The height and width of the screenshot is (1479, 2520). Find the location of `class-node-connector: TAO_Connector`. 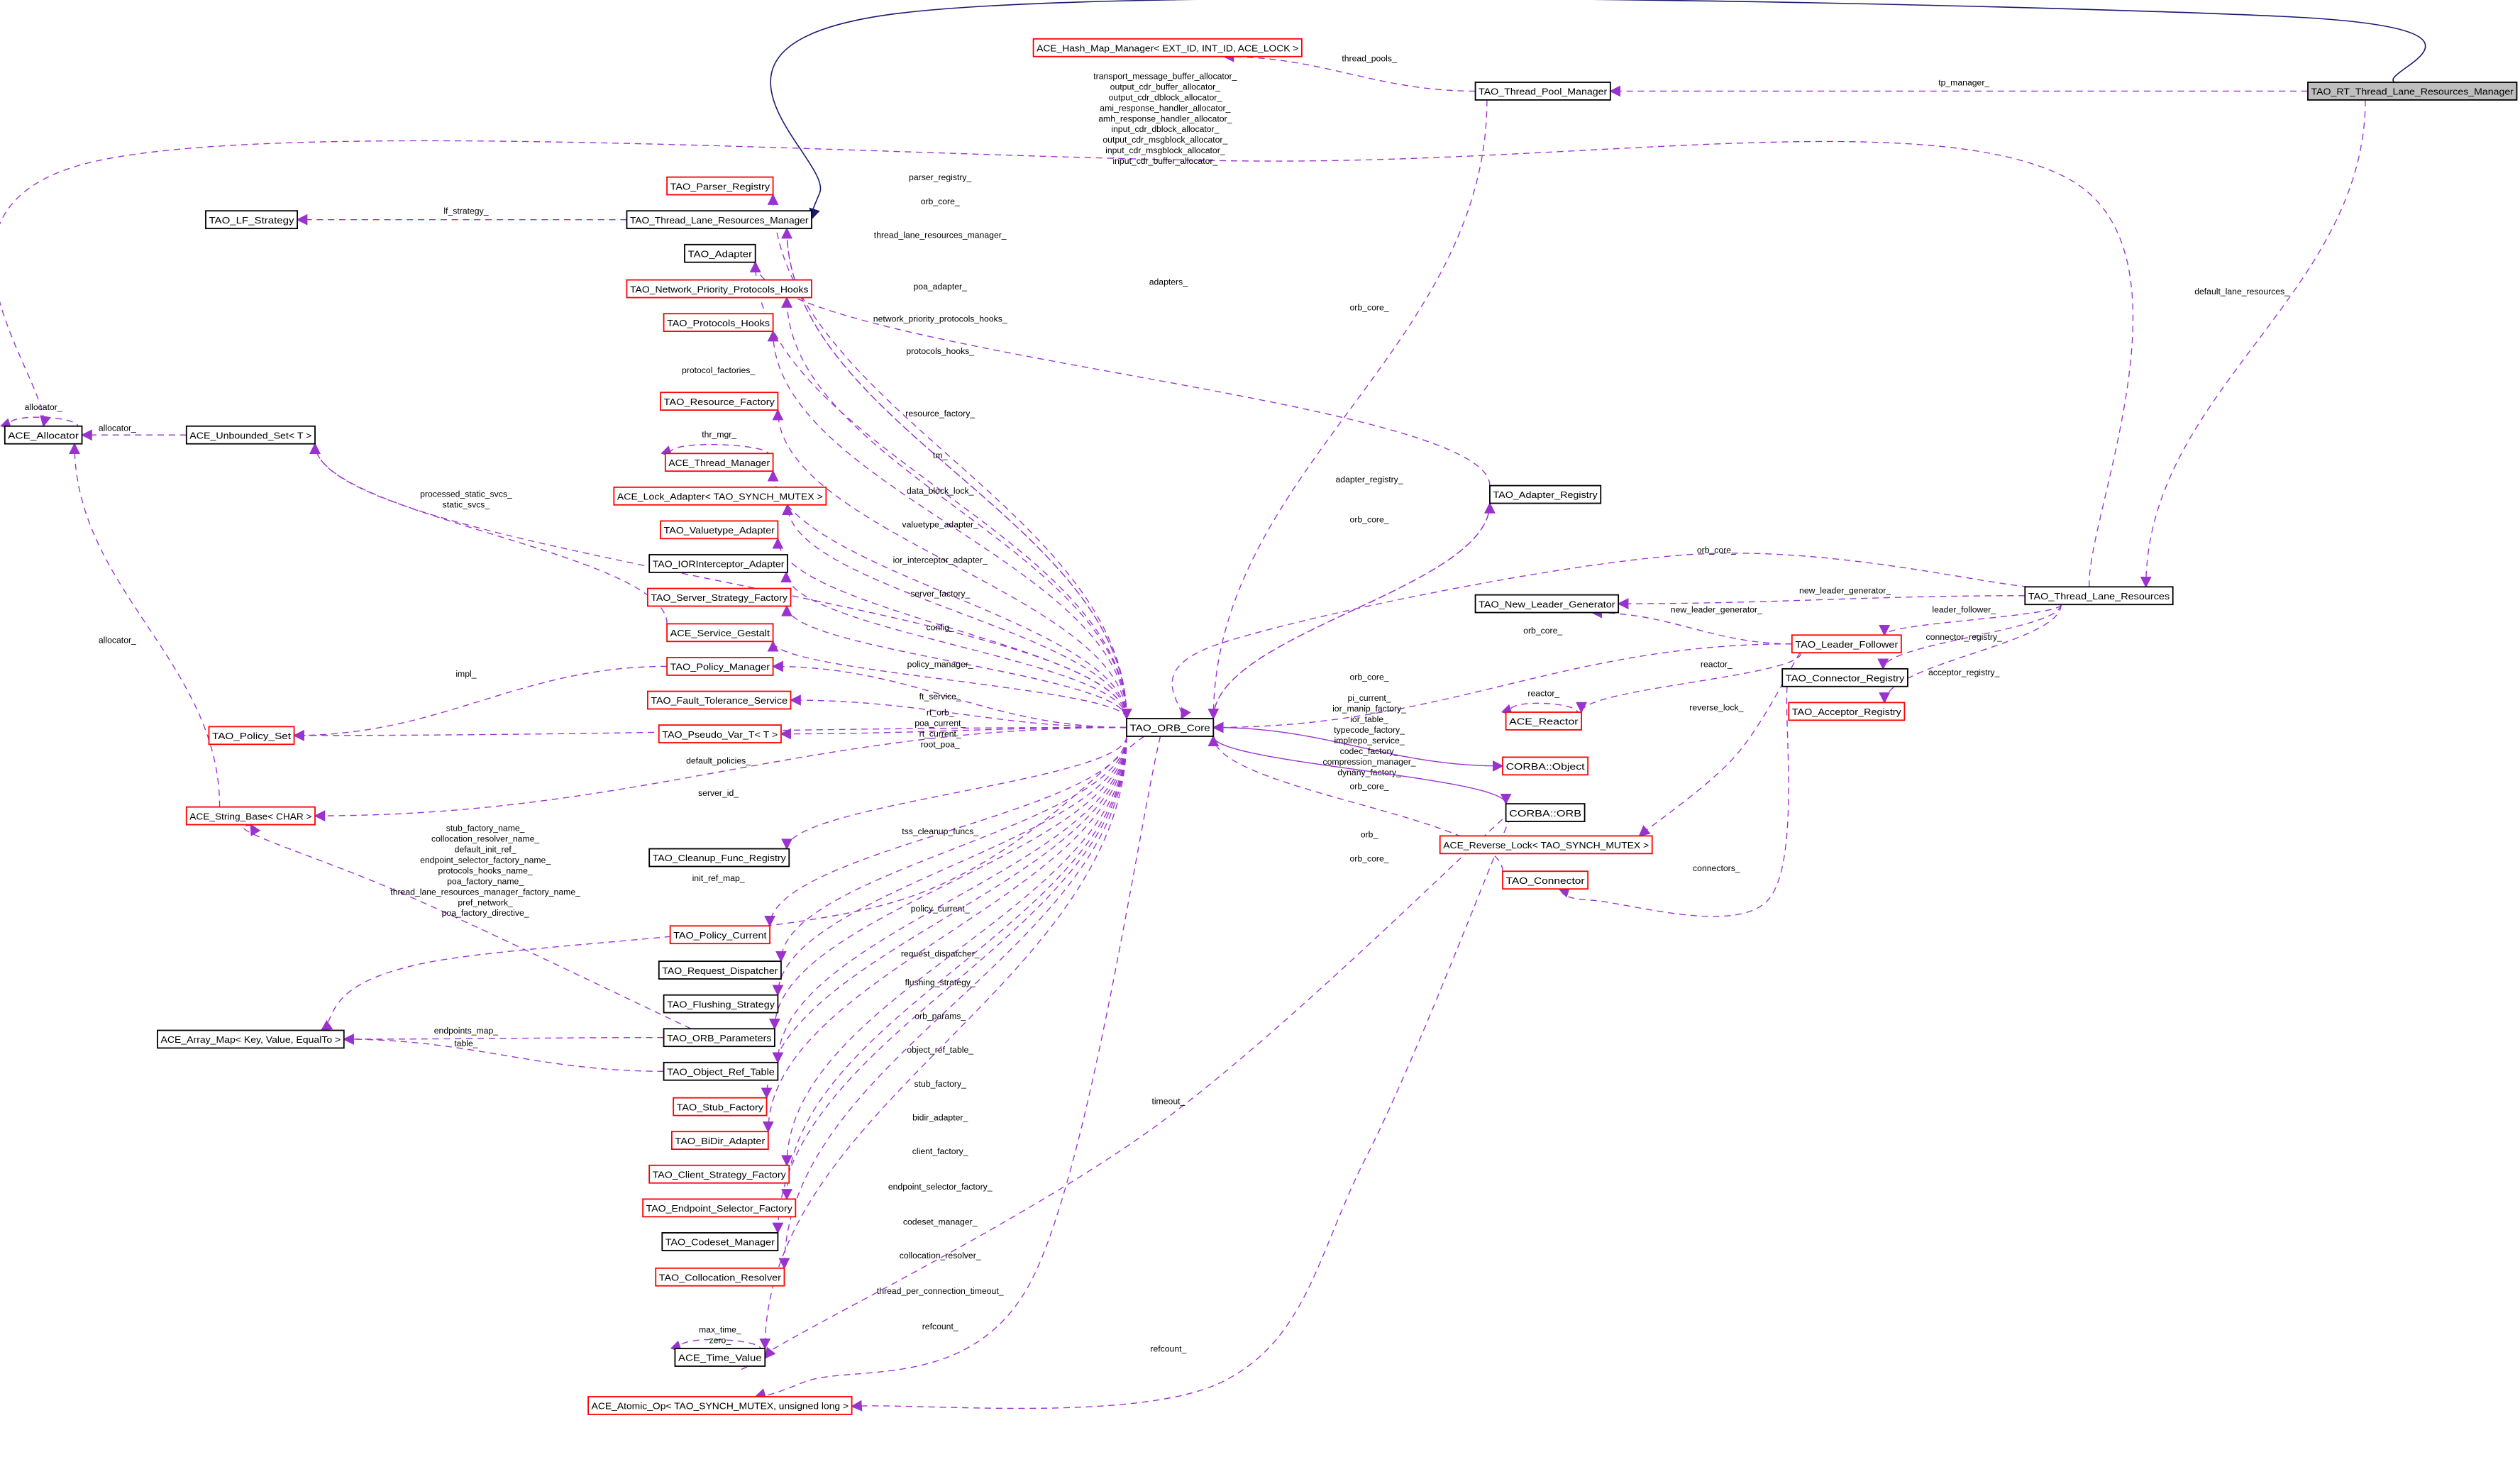

class-node-connector: TAO_Connector is located at coordinates (1546, 880).